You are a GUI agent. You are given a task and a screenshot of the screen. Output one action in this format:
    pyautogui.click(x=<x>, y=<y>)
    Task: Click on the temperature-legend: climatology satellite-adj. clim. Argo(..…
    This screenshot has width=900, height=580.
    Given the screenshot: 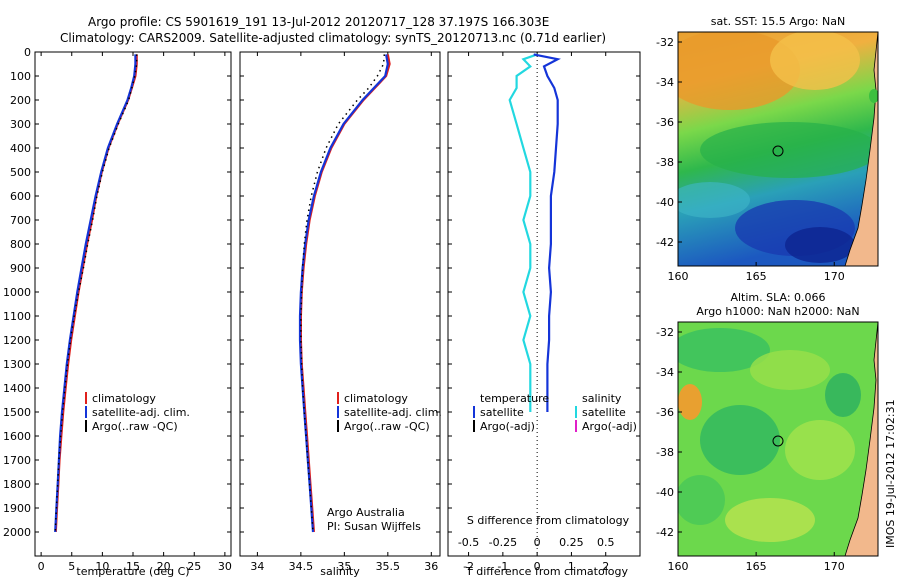 What is the action you would take?
    pyautogui.click(x=137, y=412)
    